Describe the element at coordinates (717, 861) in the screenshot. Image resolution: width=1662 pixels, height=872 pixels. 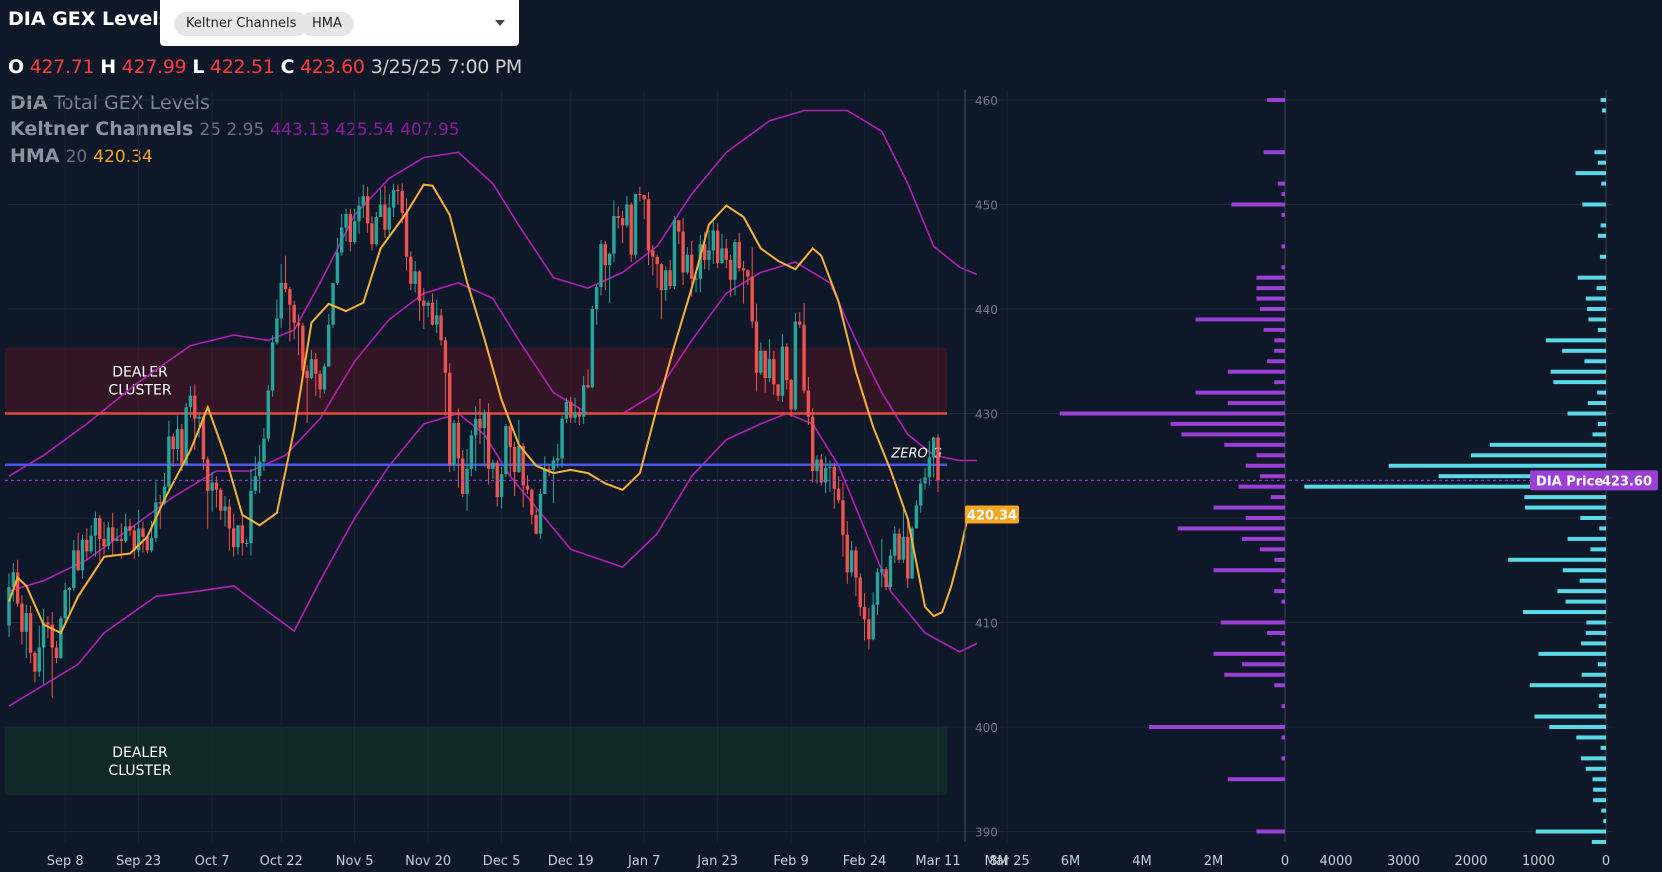
I see `x-tick-label: Jan 23` at that location.